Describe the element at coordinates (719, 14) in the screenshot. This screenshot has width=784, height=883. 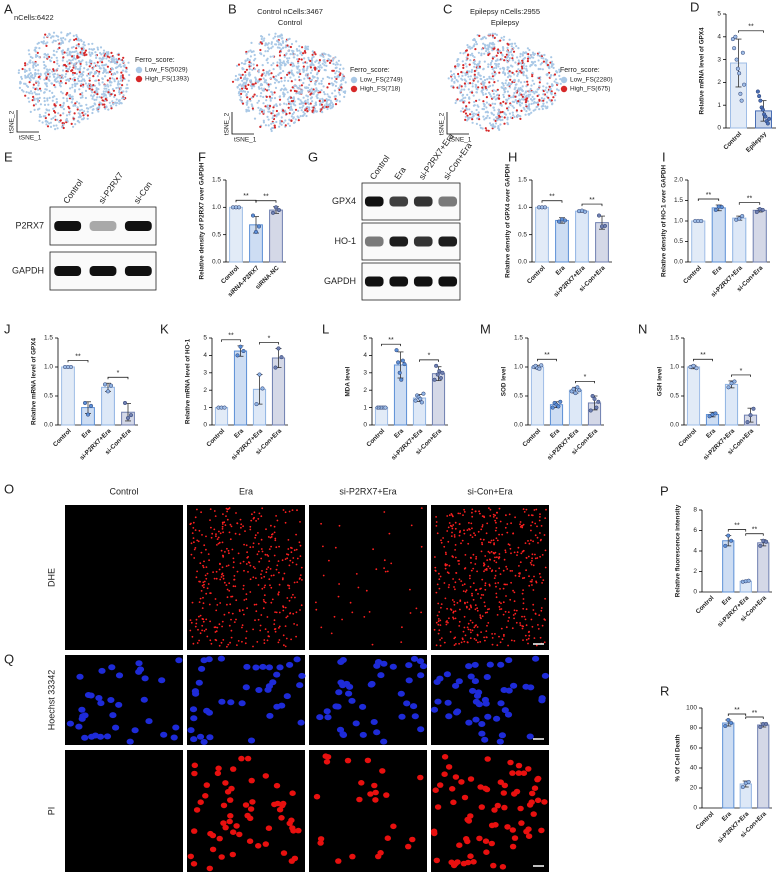
I see `y-tick-label: 5` at that location.